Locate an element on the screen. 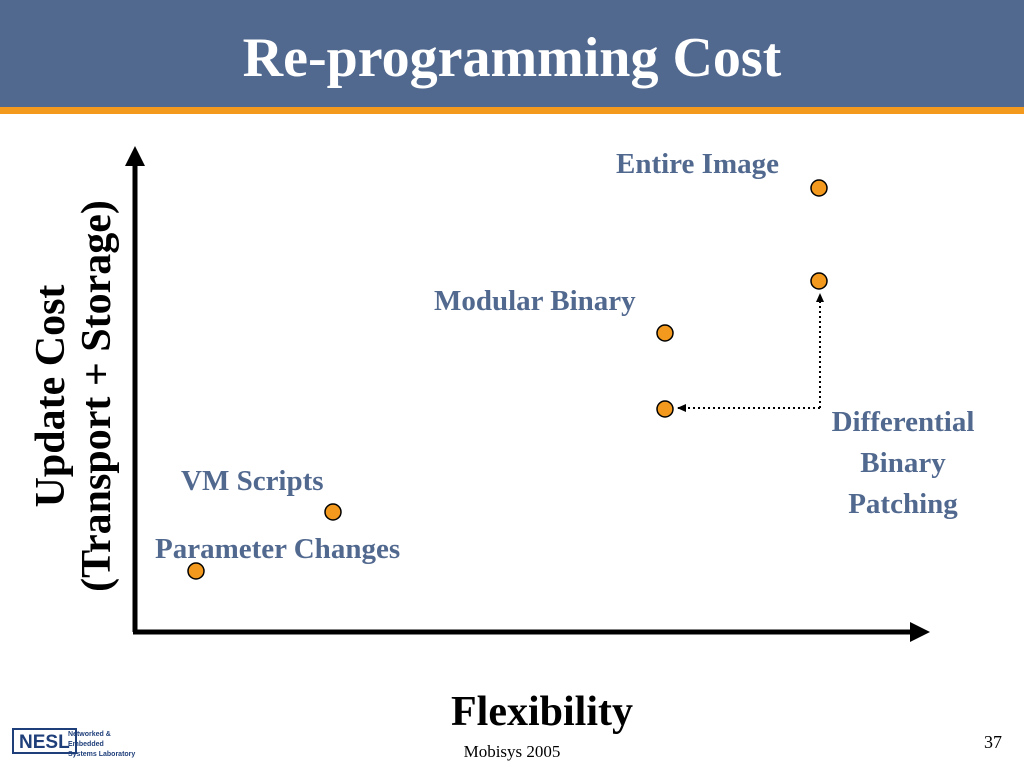  title-accent-stripe is located at coordinates (512, 110).